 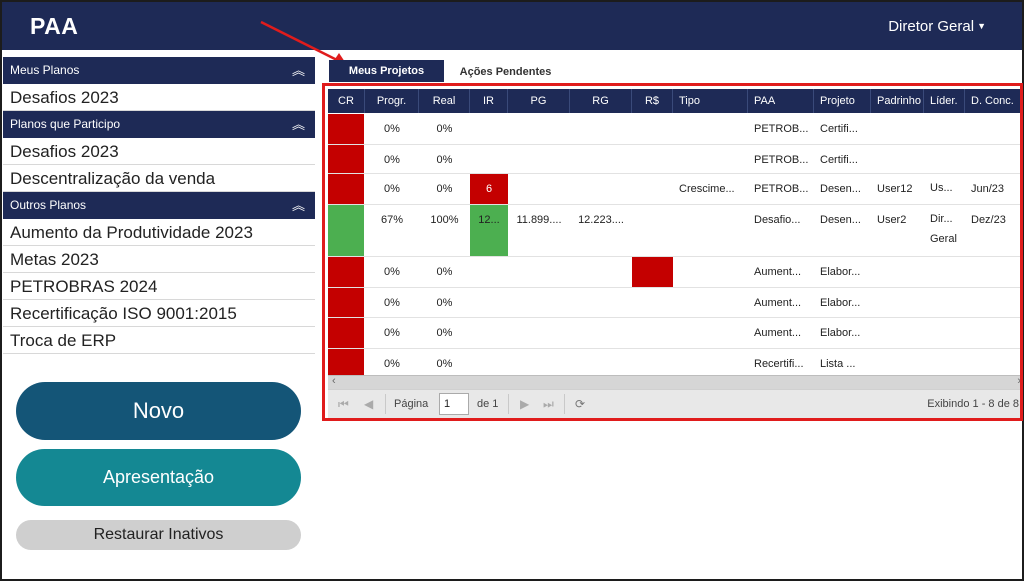 I want to click on user-menu: Diretor Geral ▼, so click(x=937, y=26).